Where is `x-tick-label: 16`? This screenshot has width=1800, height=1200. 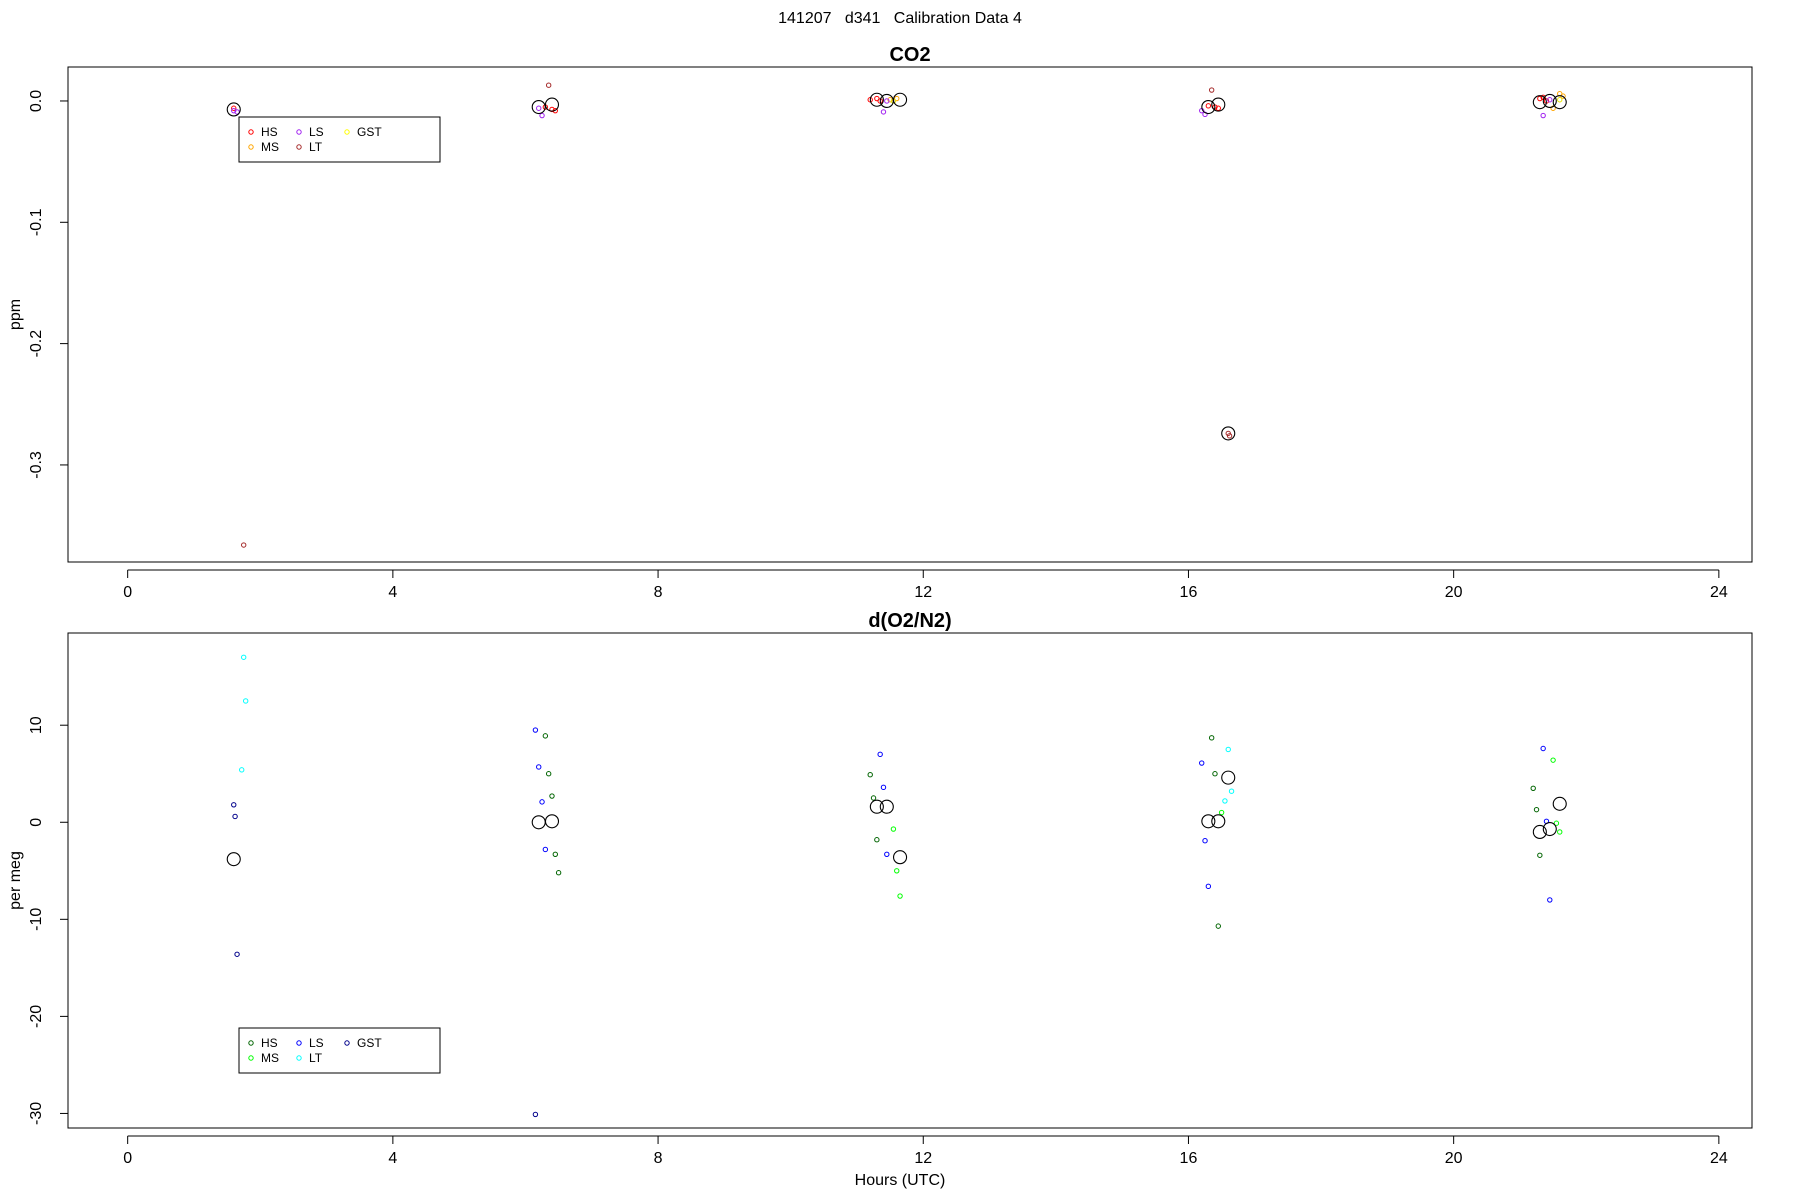 x-tick-label: 16 is located at coordinates (1189, 592).